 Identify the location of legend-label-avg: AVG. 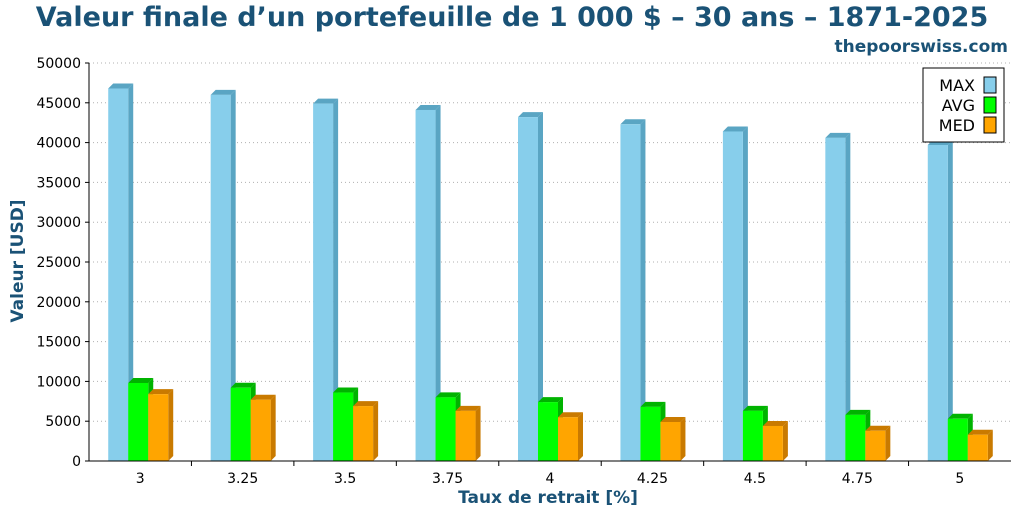
(958, 105).